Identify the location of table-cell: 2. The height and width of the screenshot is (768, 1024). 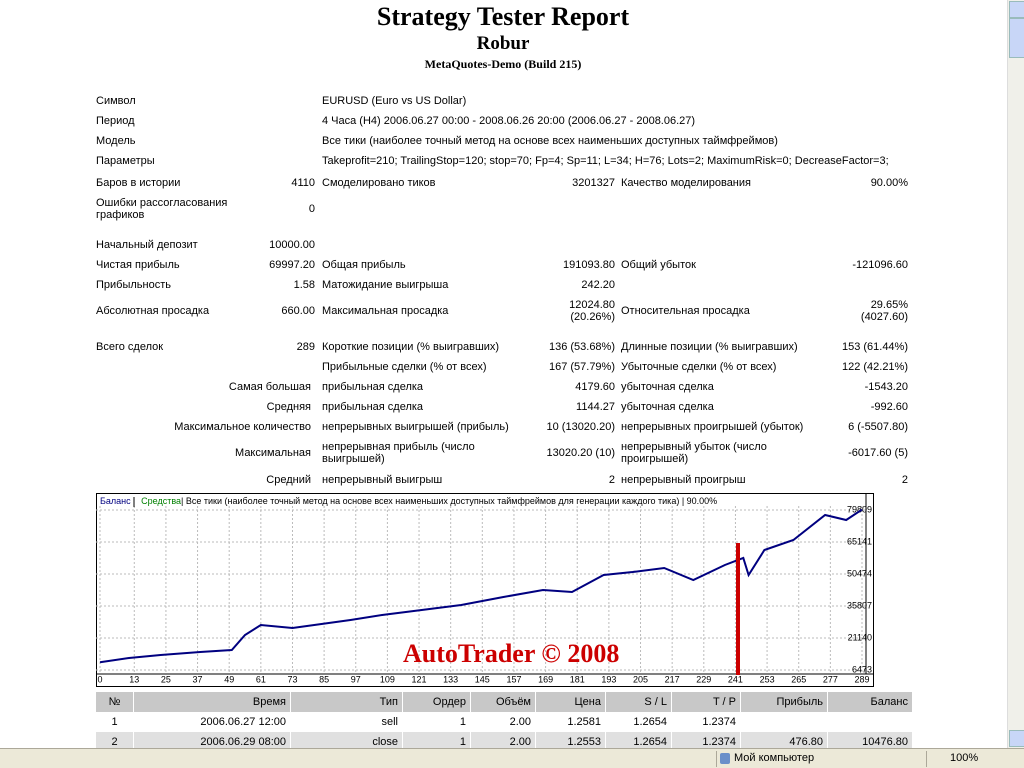
(114, 742).